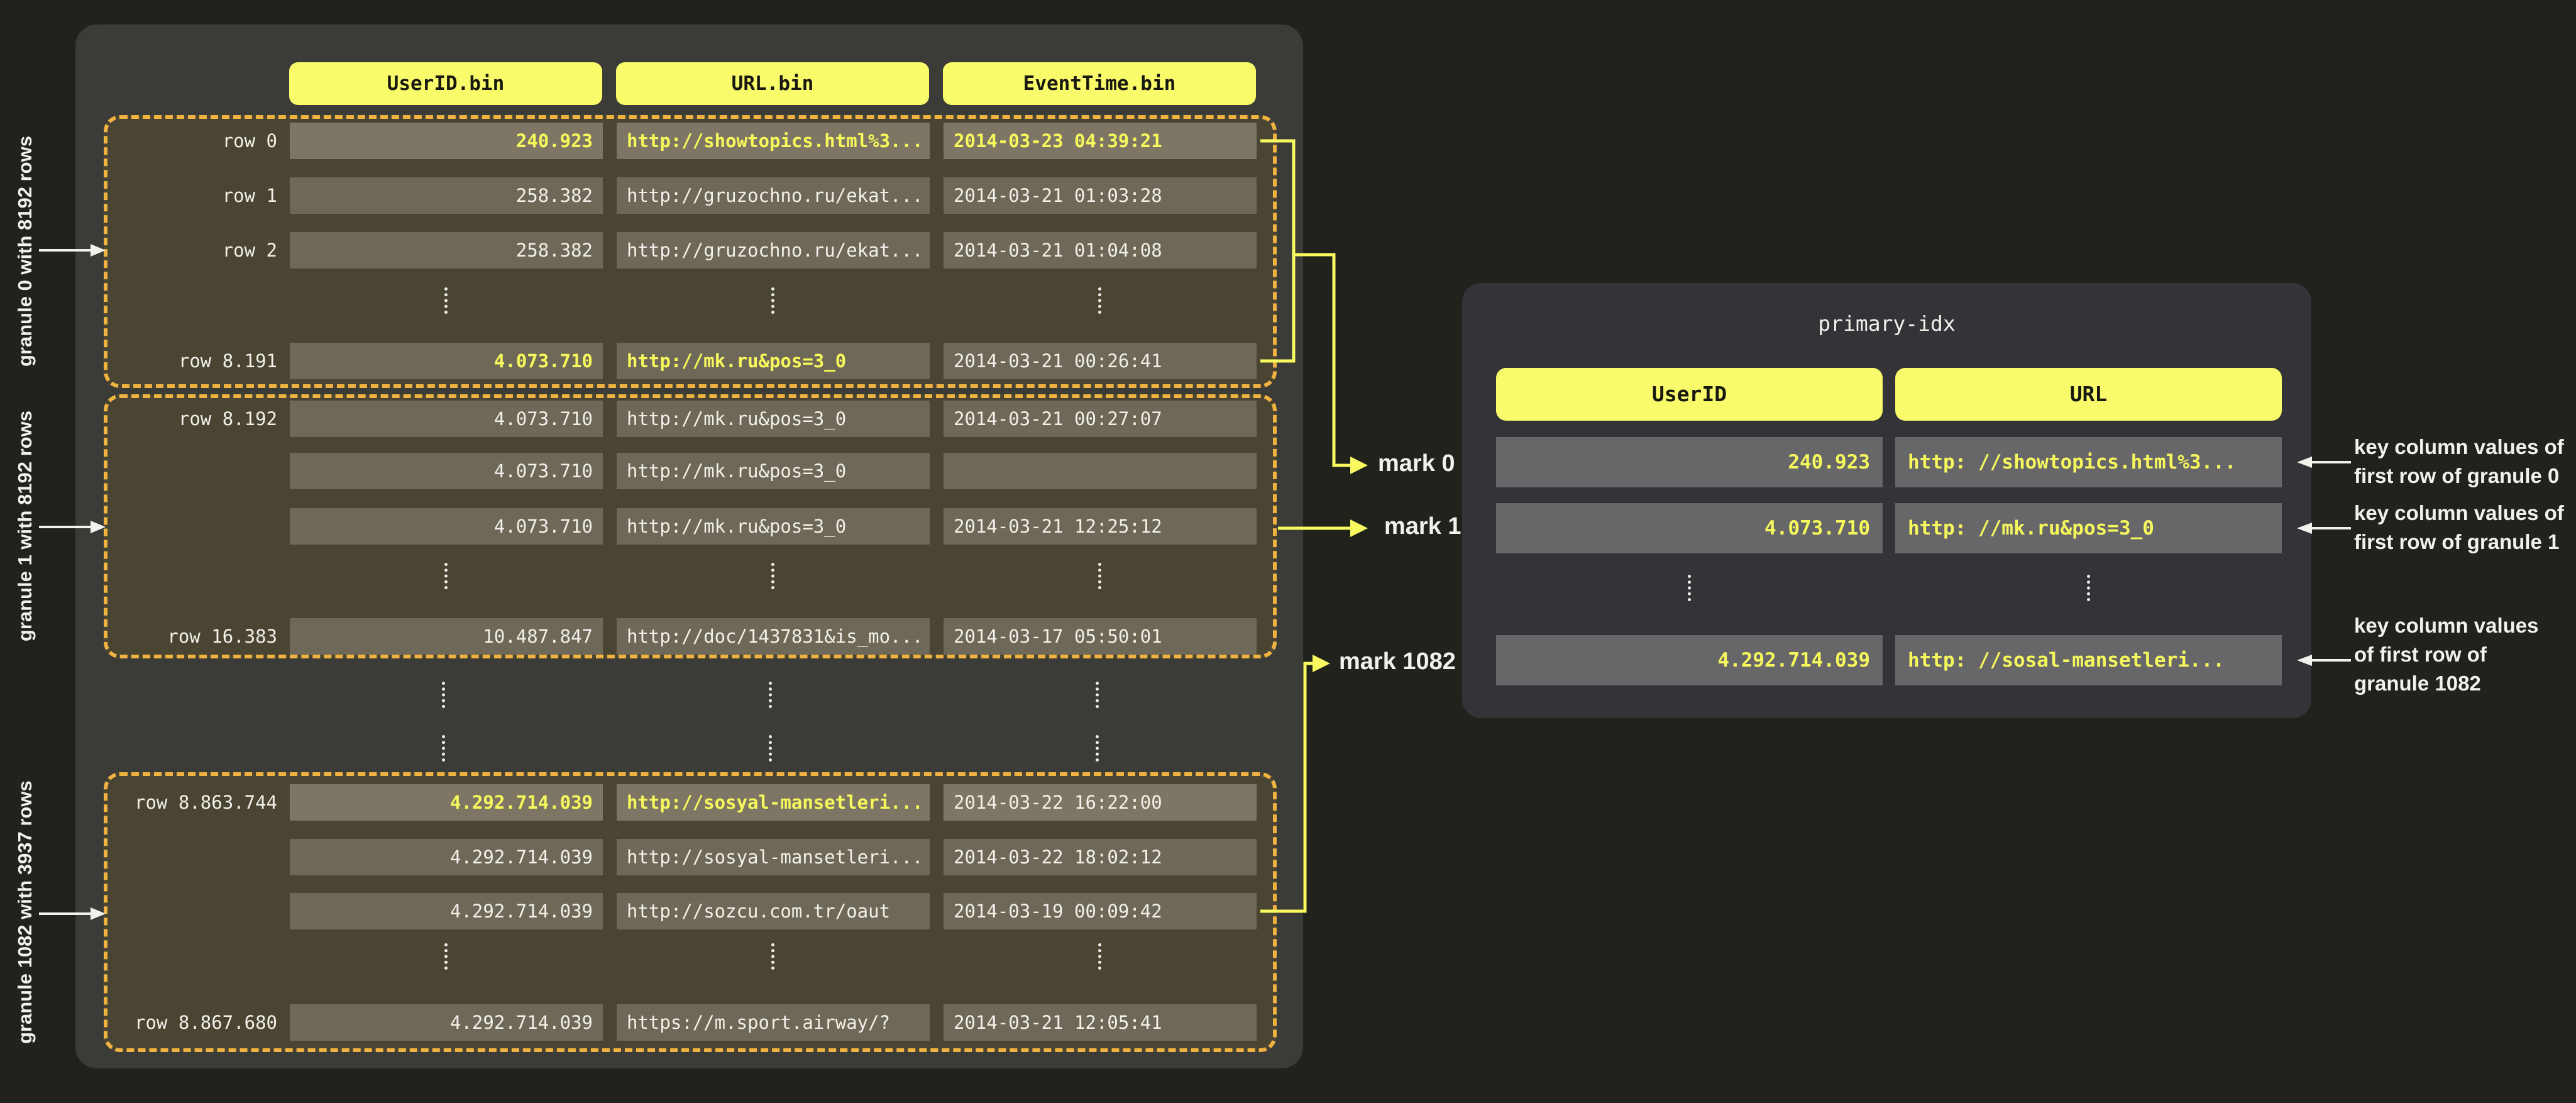  I want to click on userid-cell: 240.923, so click(446, 141).